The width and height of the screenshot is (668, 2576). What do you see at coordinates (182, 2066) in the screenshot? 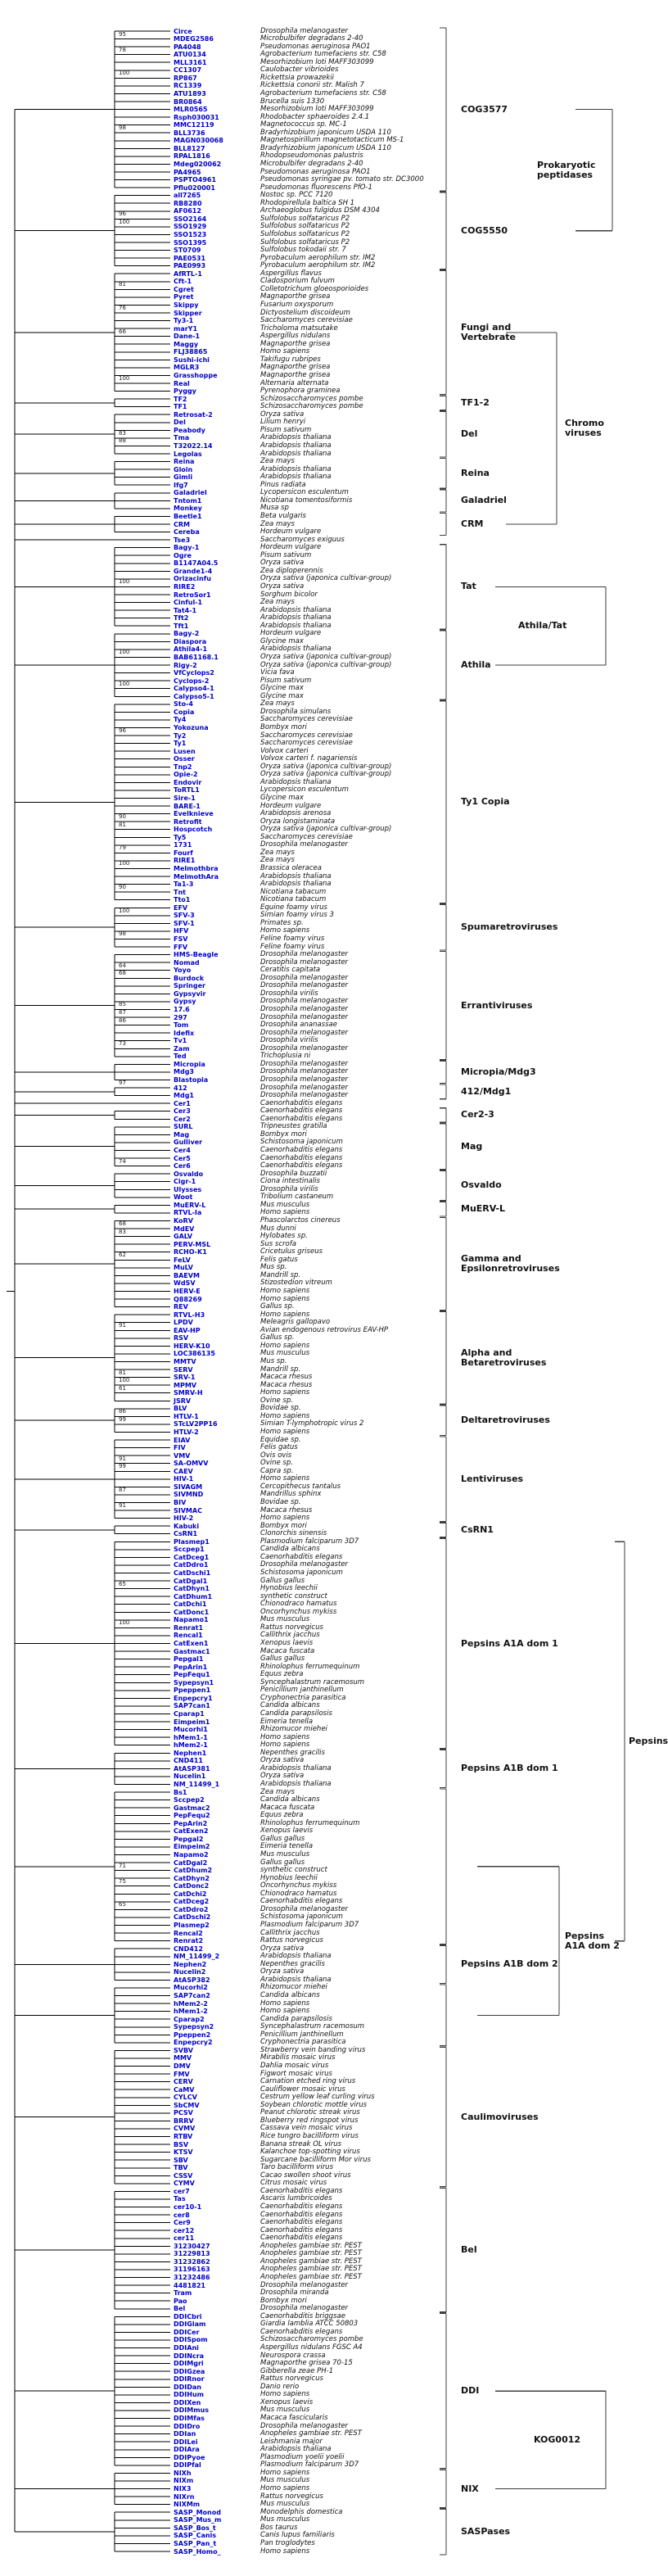
I see `leaf-name: DMV` at bounding box center [182, 2066].